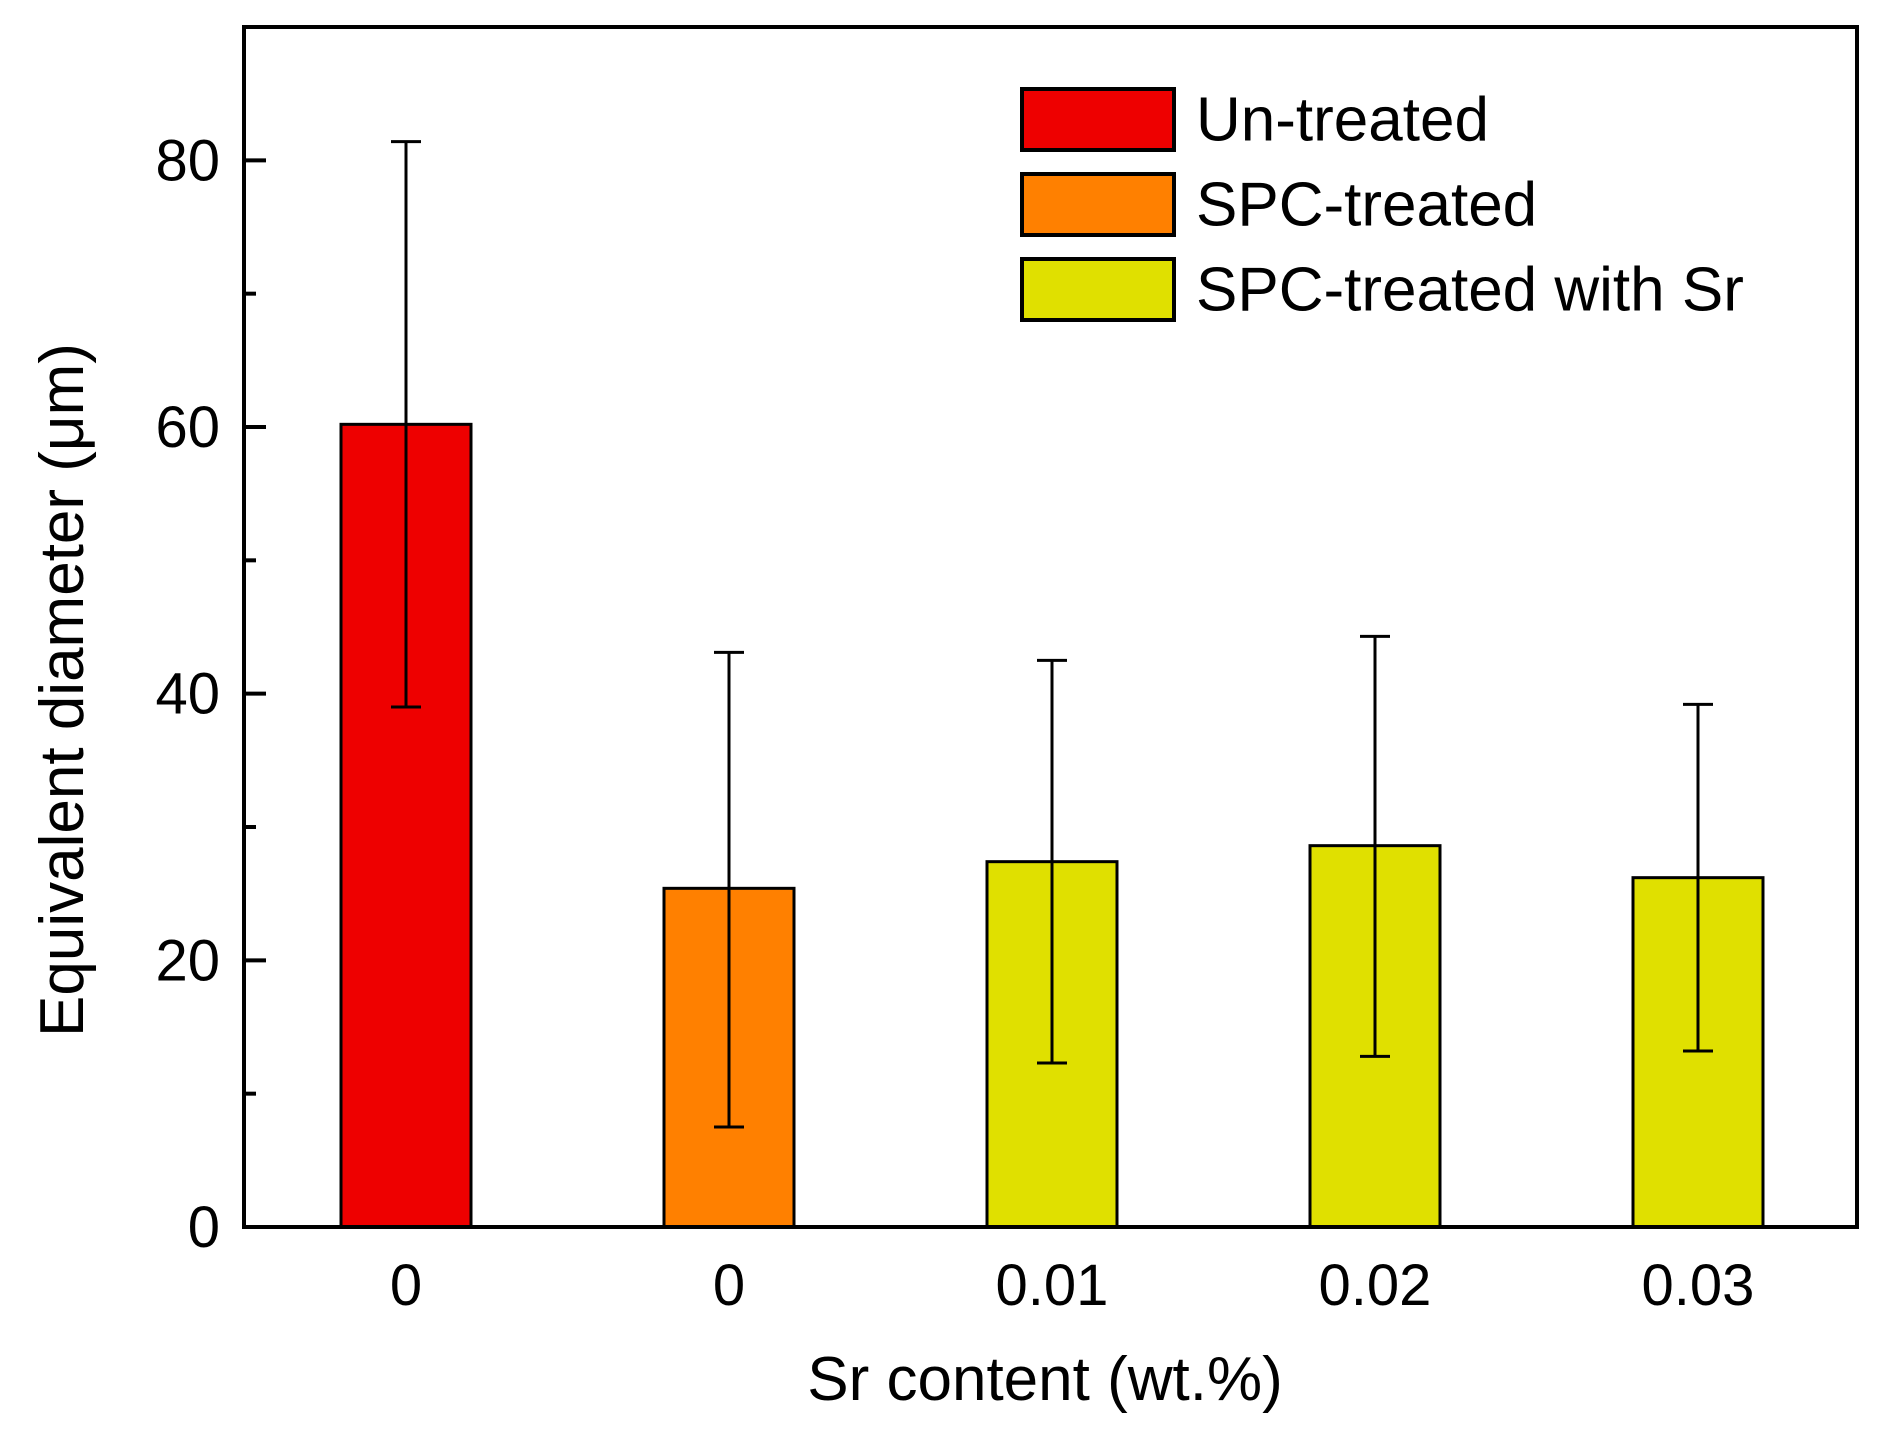  I want to click on y-axis-ticks: 0 20 40 60 80, so click(210, 694).